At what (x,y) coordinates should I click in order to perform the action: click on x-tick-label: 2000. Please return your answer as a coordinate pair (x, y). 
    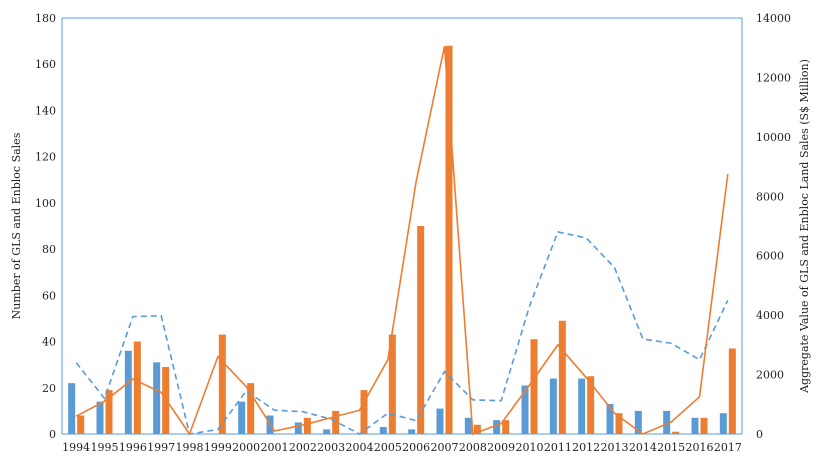
    Looking at the image, I should click on (246, 447).